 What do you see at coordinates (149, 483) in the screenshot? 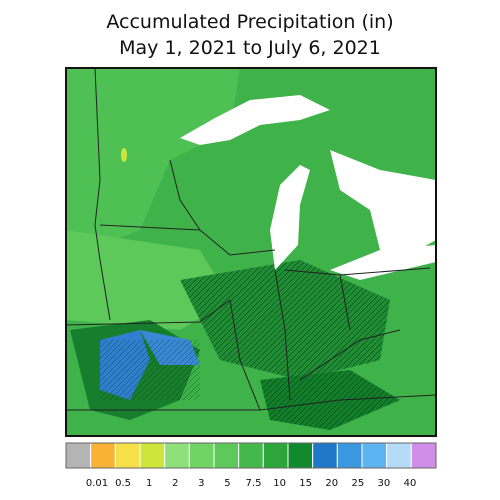
I see `legend-label: 1` at bounding box center [149, 483].